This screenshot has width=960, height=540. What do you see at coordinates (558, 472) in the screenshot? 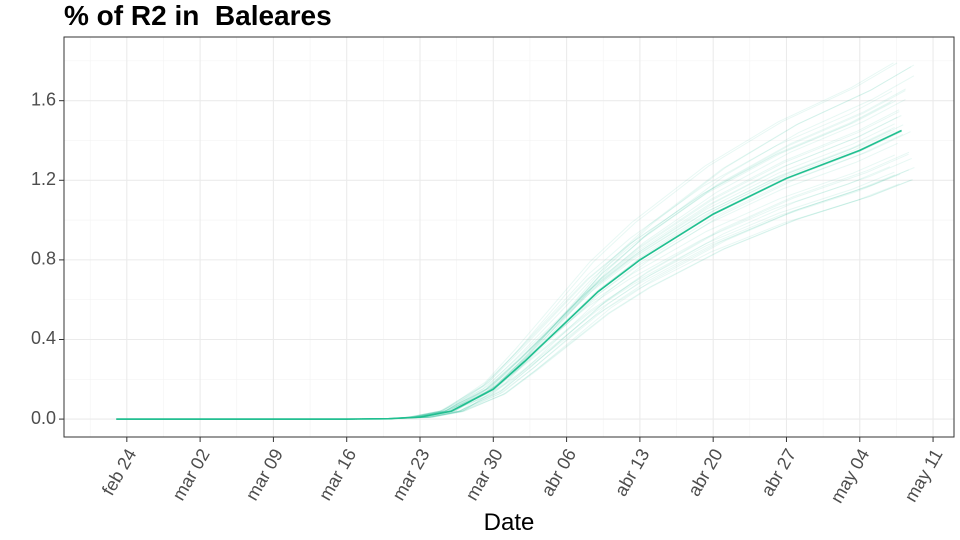
I see `x-tick-label: abr 06` at bounding box center [558, 472].